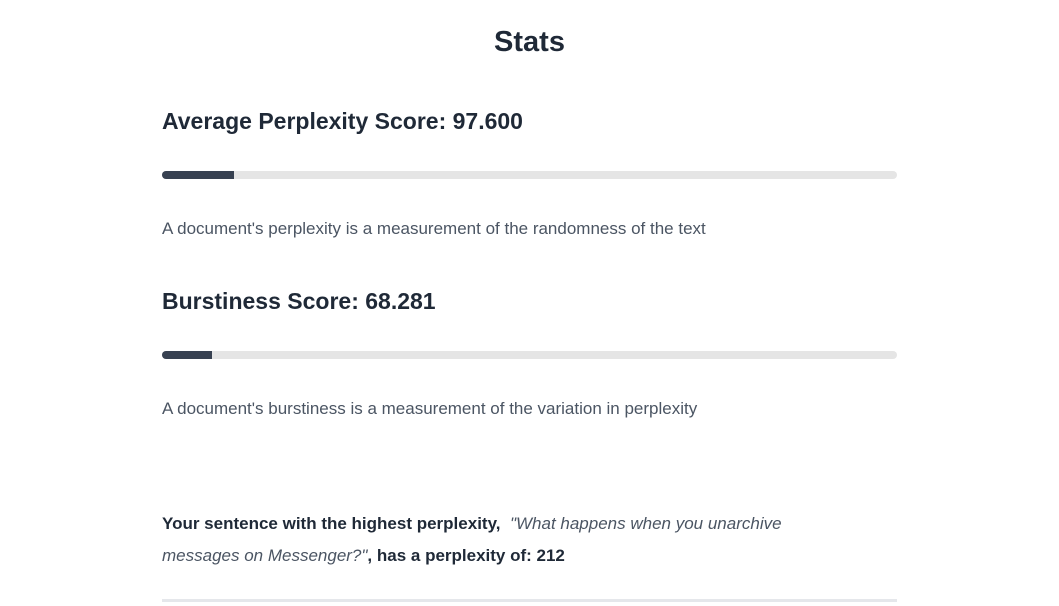  I want to click on burstiness-heading: Burstiness Score: 68.281, so click(299, 301).